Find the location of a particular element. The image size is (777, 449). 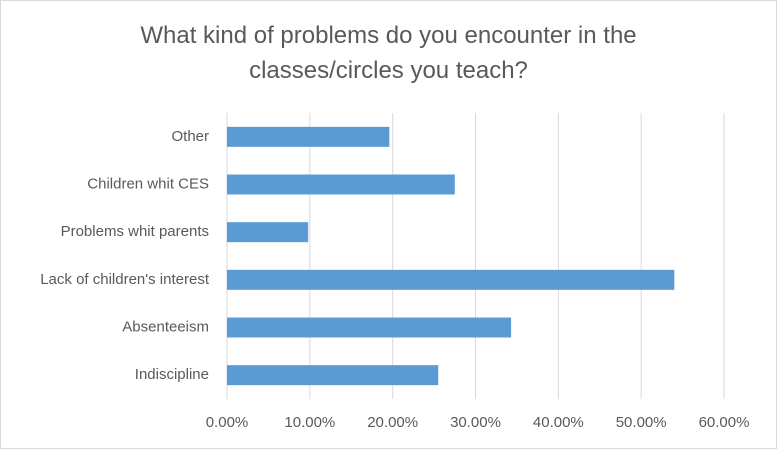

y-tick-label: Problems whit parents is located at coordinates (135, 231).